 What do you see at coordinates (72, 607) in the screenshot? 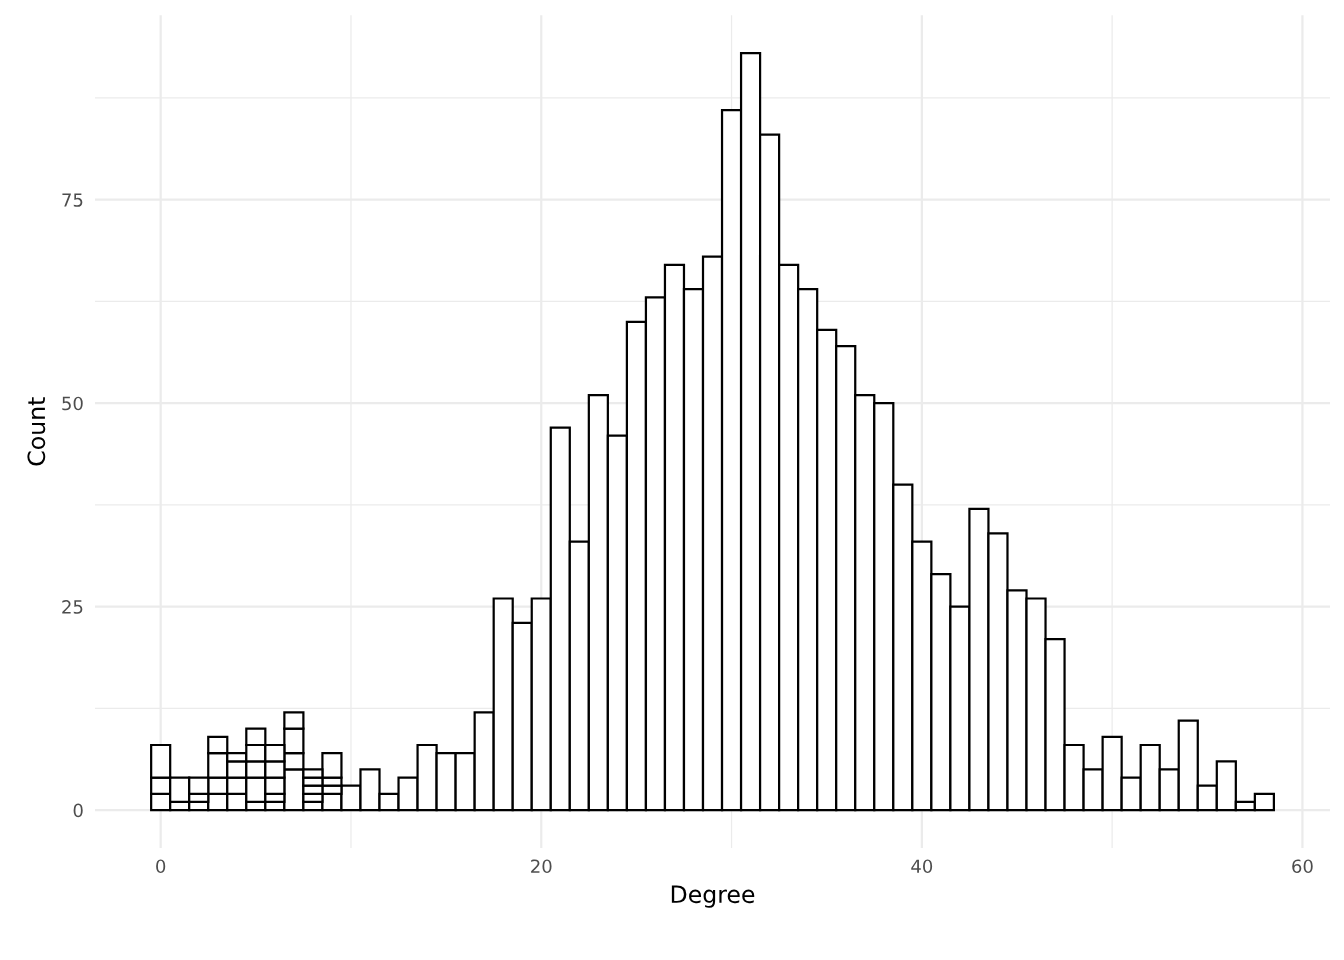
I see `y-tick-label: 25` at bounding box center [72, 607].